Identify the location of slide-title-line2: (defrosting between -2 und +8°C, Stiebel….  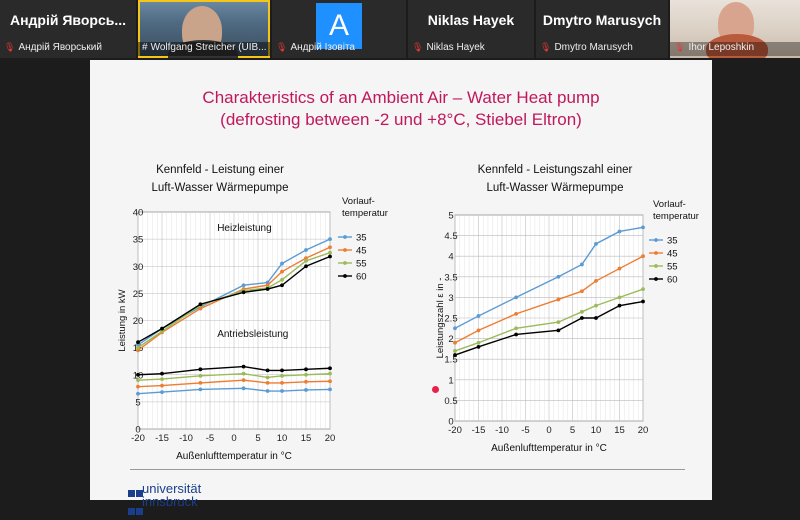
(401, 119).